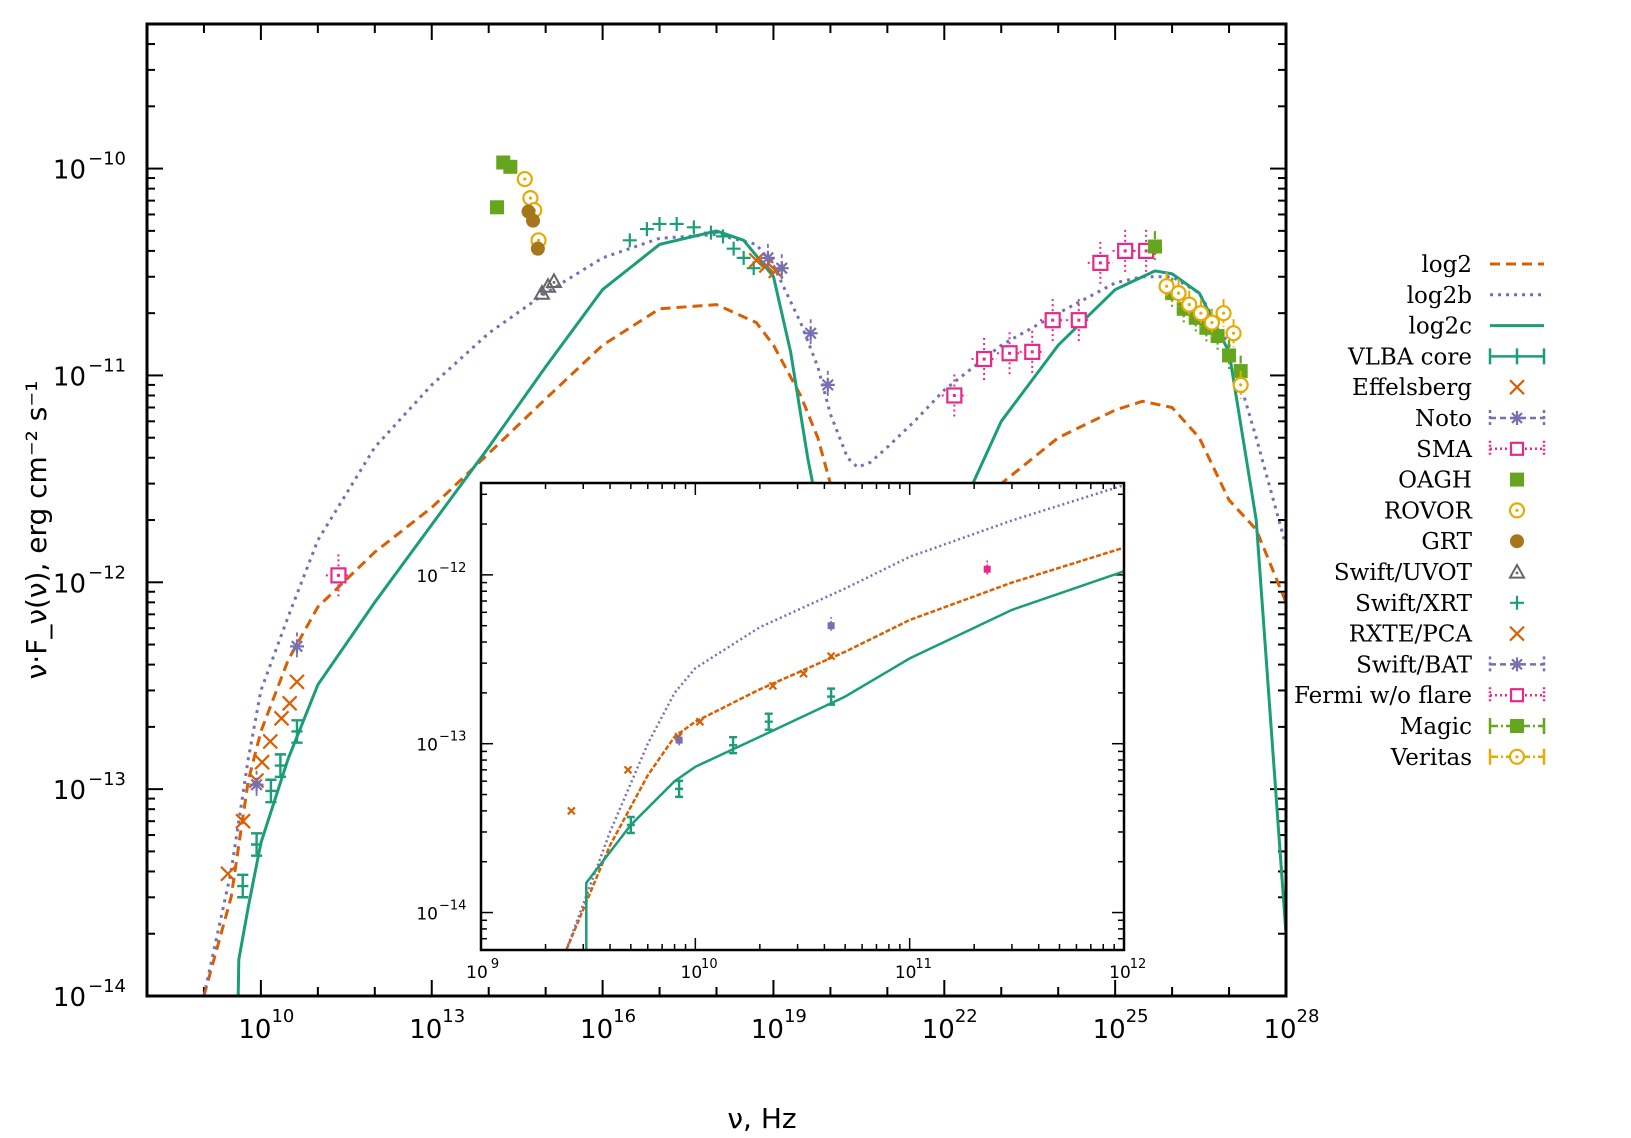 The height and width of the screenshot is (1138, 1631). What do you see at coordinates (1480, 419) in the screenshot?
I see `legend-entry: Noto` at bounding box center [1480, 419].